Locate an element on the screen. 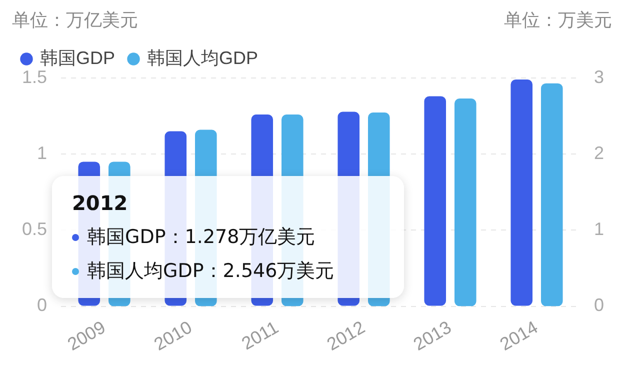 Image resolution: width=626 pixels, height=369 pixels. x-tick-label: 2009 is located at coordinates (86, 335).